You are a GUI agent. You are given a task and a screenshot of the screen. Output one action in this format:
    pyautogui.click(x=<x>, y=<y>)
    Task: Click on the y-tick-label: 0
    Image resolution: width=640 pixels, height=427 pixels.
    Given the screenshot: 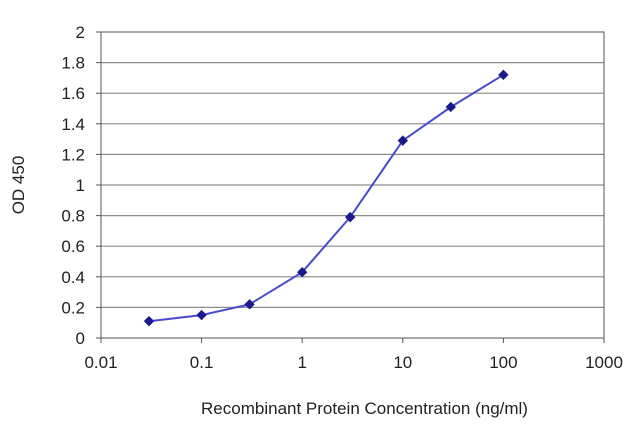 What is the action you would take?
    pyautogui.click(x=80, y=338)
    